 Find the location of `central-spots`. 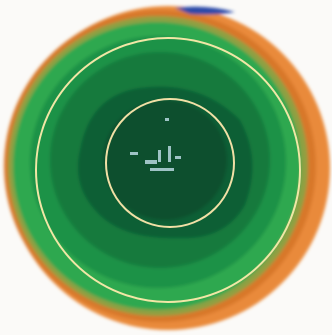

central-spots is located at coordinates (155, 144).